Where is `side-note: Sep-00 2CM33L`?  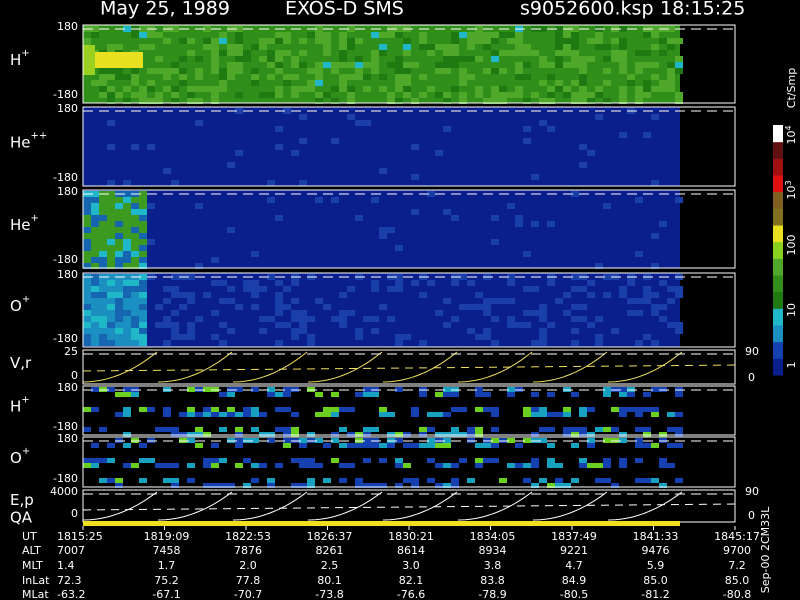
side-note: Sep-00 2CM33L is located at coordinates (765, 549).